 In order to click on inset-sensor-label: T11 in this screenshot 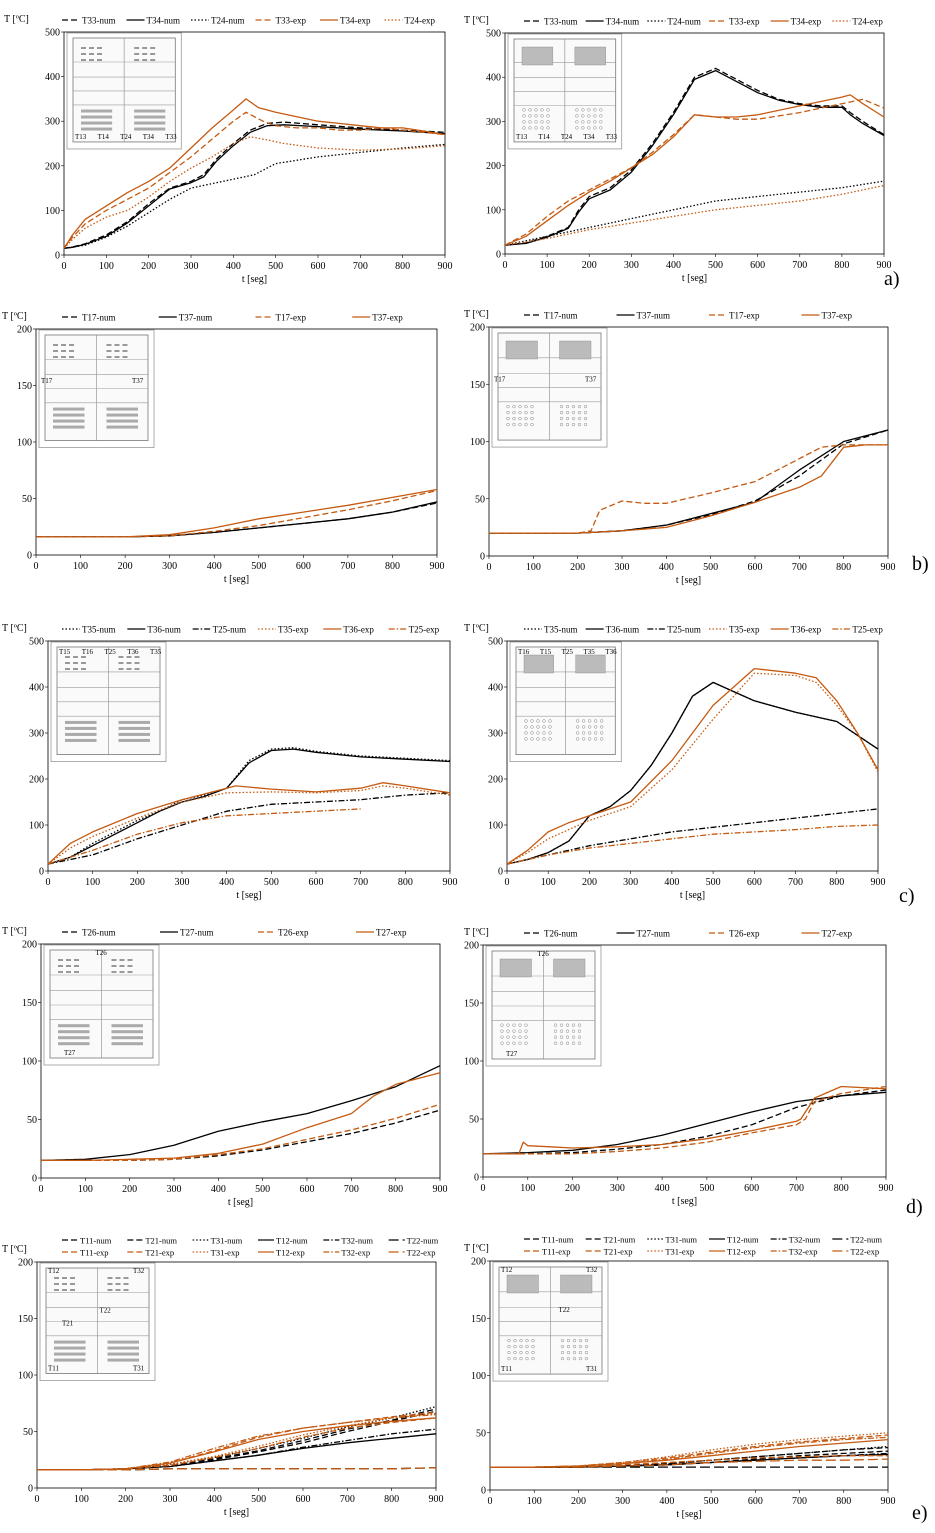, I will do `click(54, 1369)`.